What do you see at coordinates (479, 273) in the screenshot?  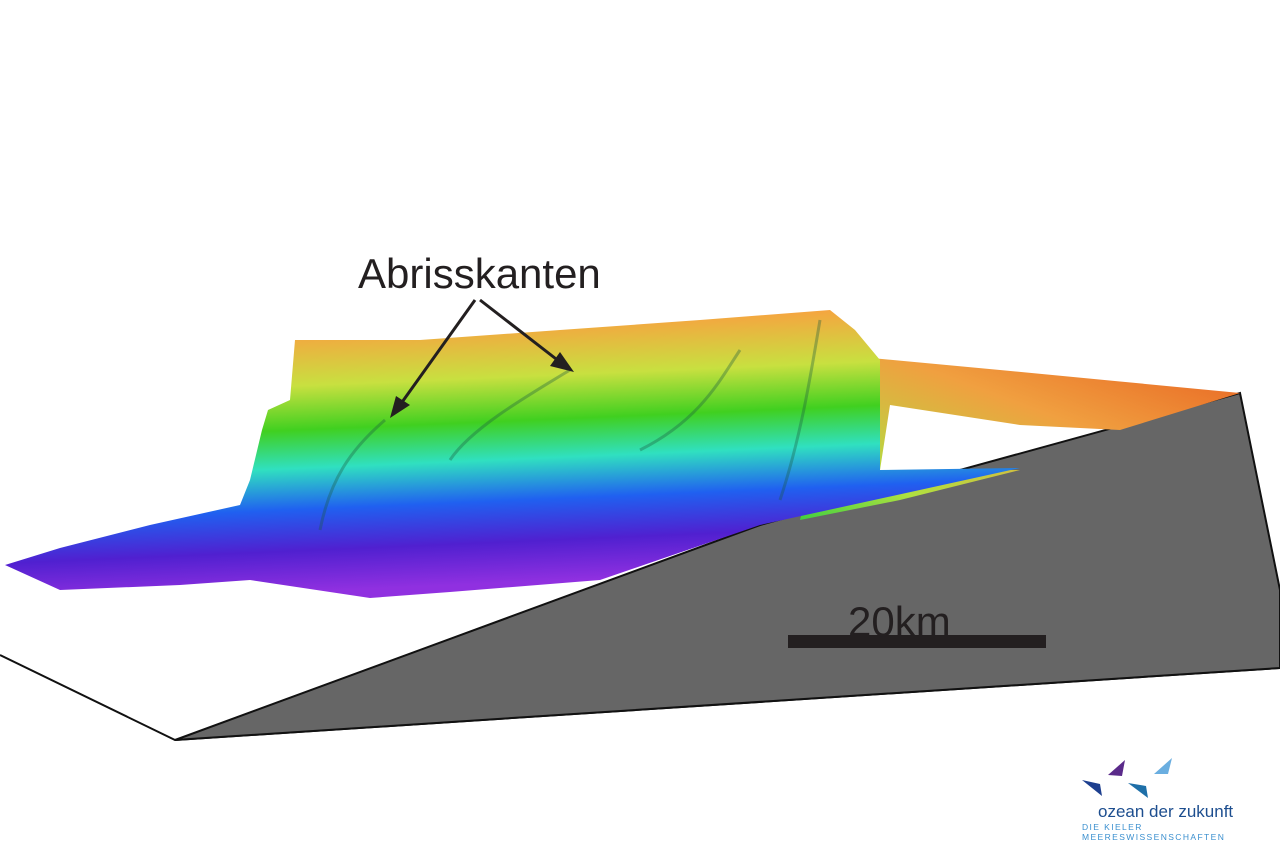 I see `abrisskanten-label: Abrisskanten` at bounding box center [479, 273].